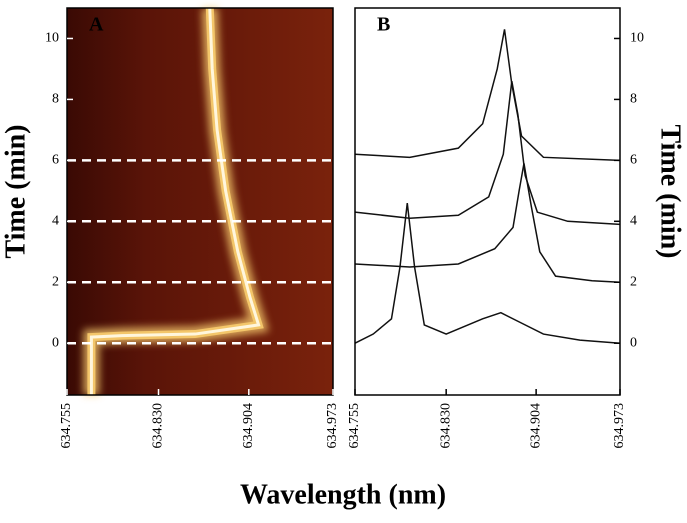 This screenshot has height=523, width=687. What do you see at coordinates (343, 494) in the screenshot?
I see `x-axis-label: Wavelength (nm)` at bounding box center [343, 494].